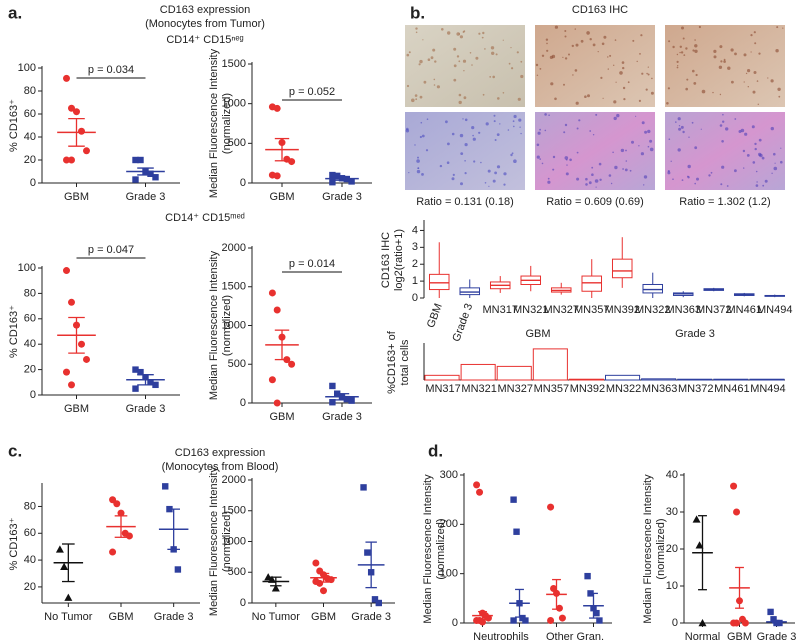 The height and width of the screenshot is (640, 800). I want to click on x-tick-label: MN363, so click(683, 310).